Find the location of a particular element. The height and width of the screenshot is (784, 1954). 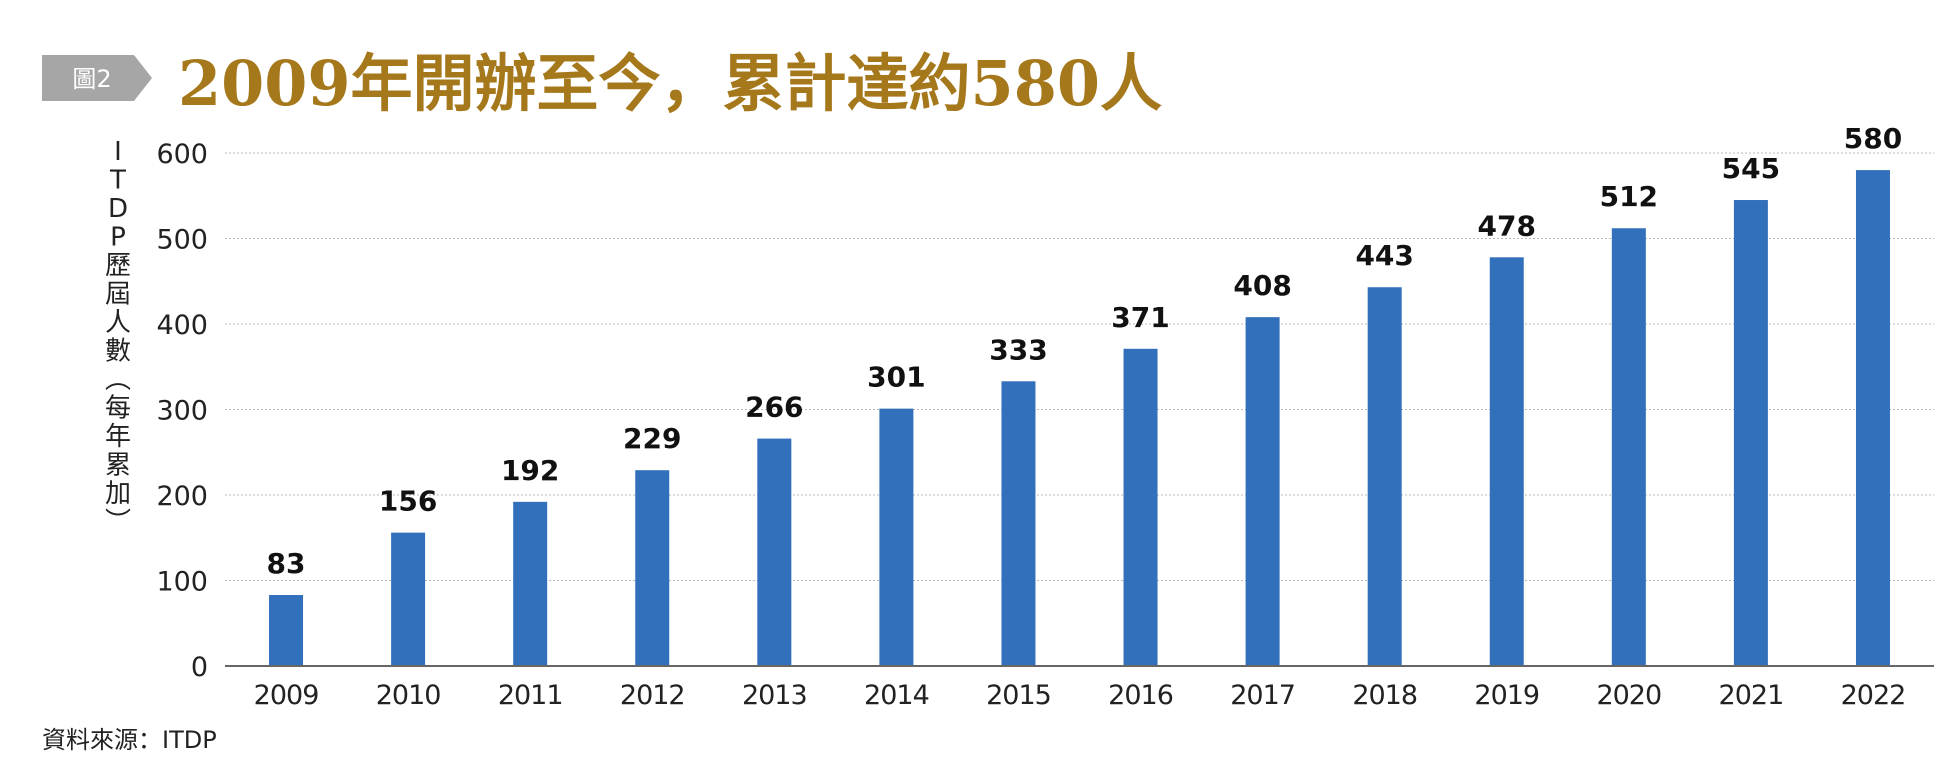

y-tick-label: 400 is located at coordinates (182, 325).